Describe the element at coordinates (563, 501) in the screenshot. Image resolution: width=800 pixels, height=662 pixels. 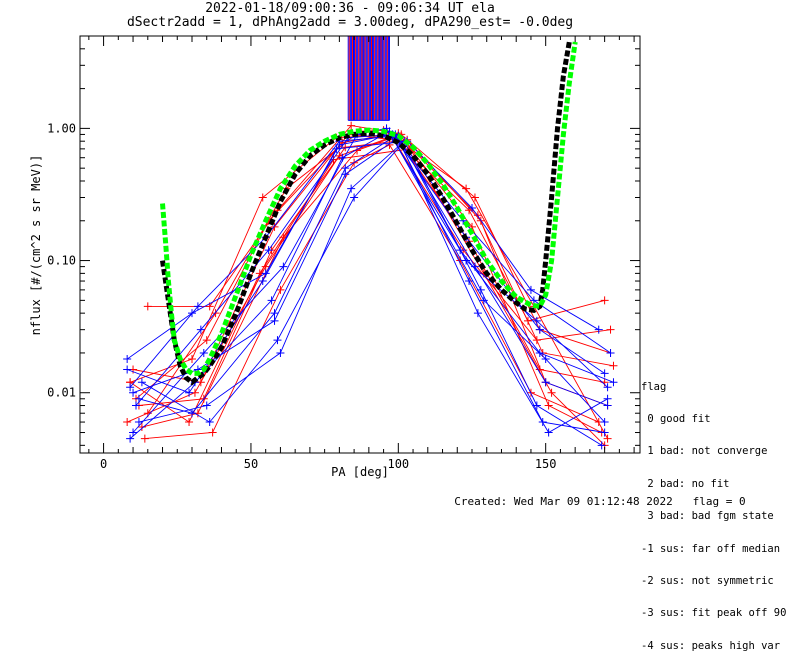
I see `created-timestamp: Created: Wed Mar 09 01:12:48 2022` at that location.